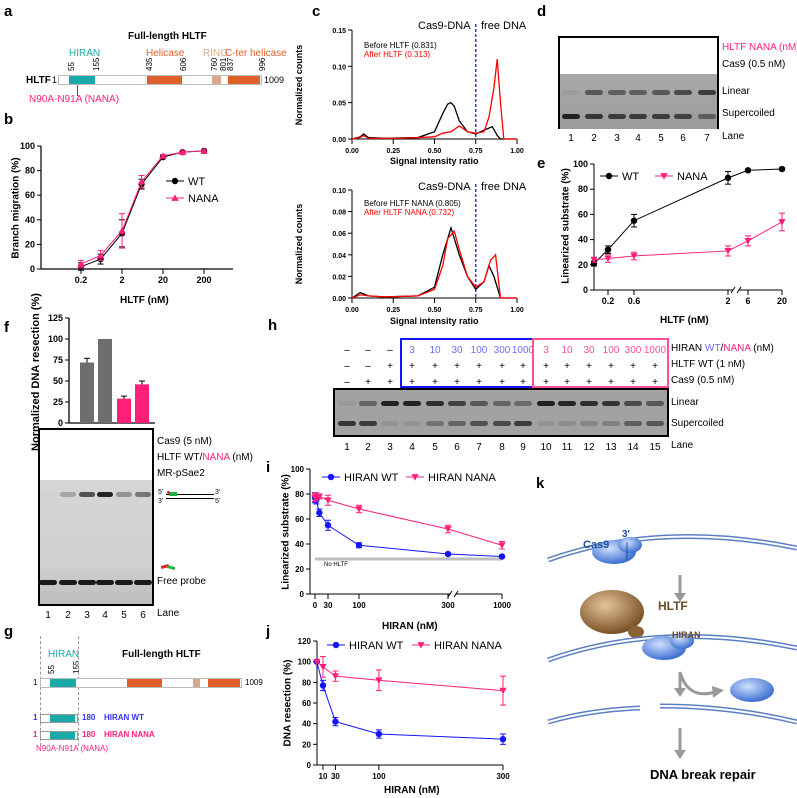 This screenshot has width=797, height=798. I want to click on j-y-tick-label: 40, so click(306, 724).